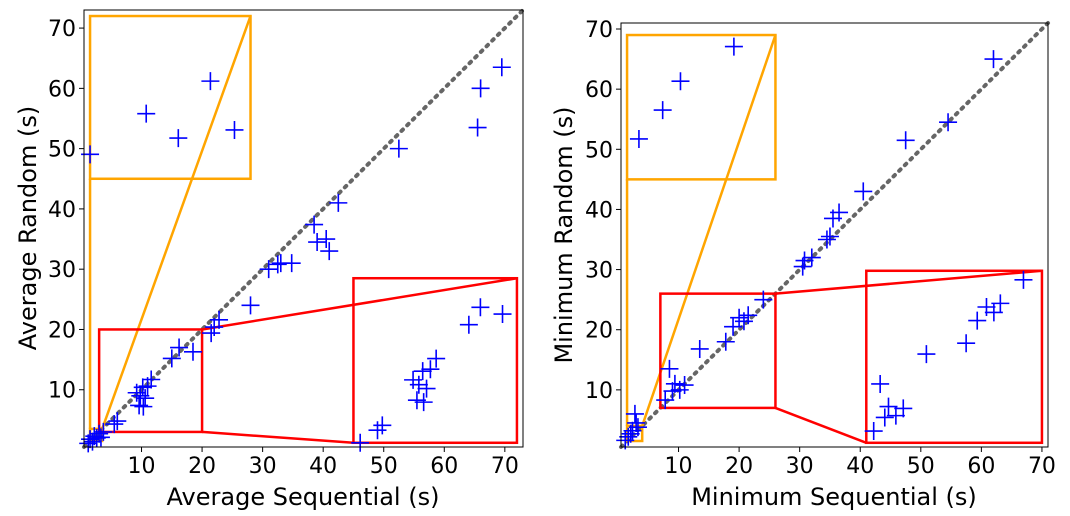 The image size is (1070, 516). What do you see at coordinates (62, 150) in the screenshot?
I see `y-tick-label: 50` at bounding box center [62, 150].